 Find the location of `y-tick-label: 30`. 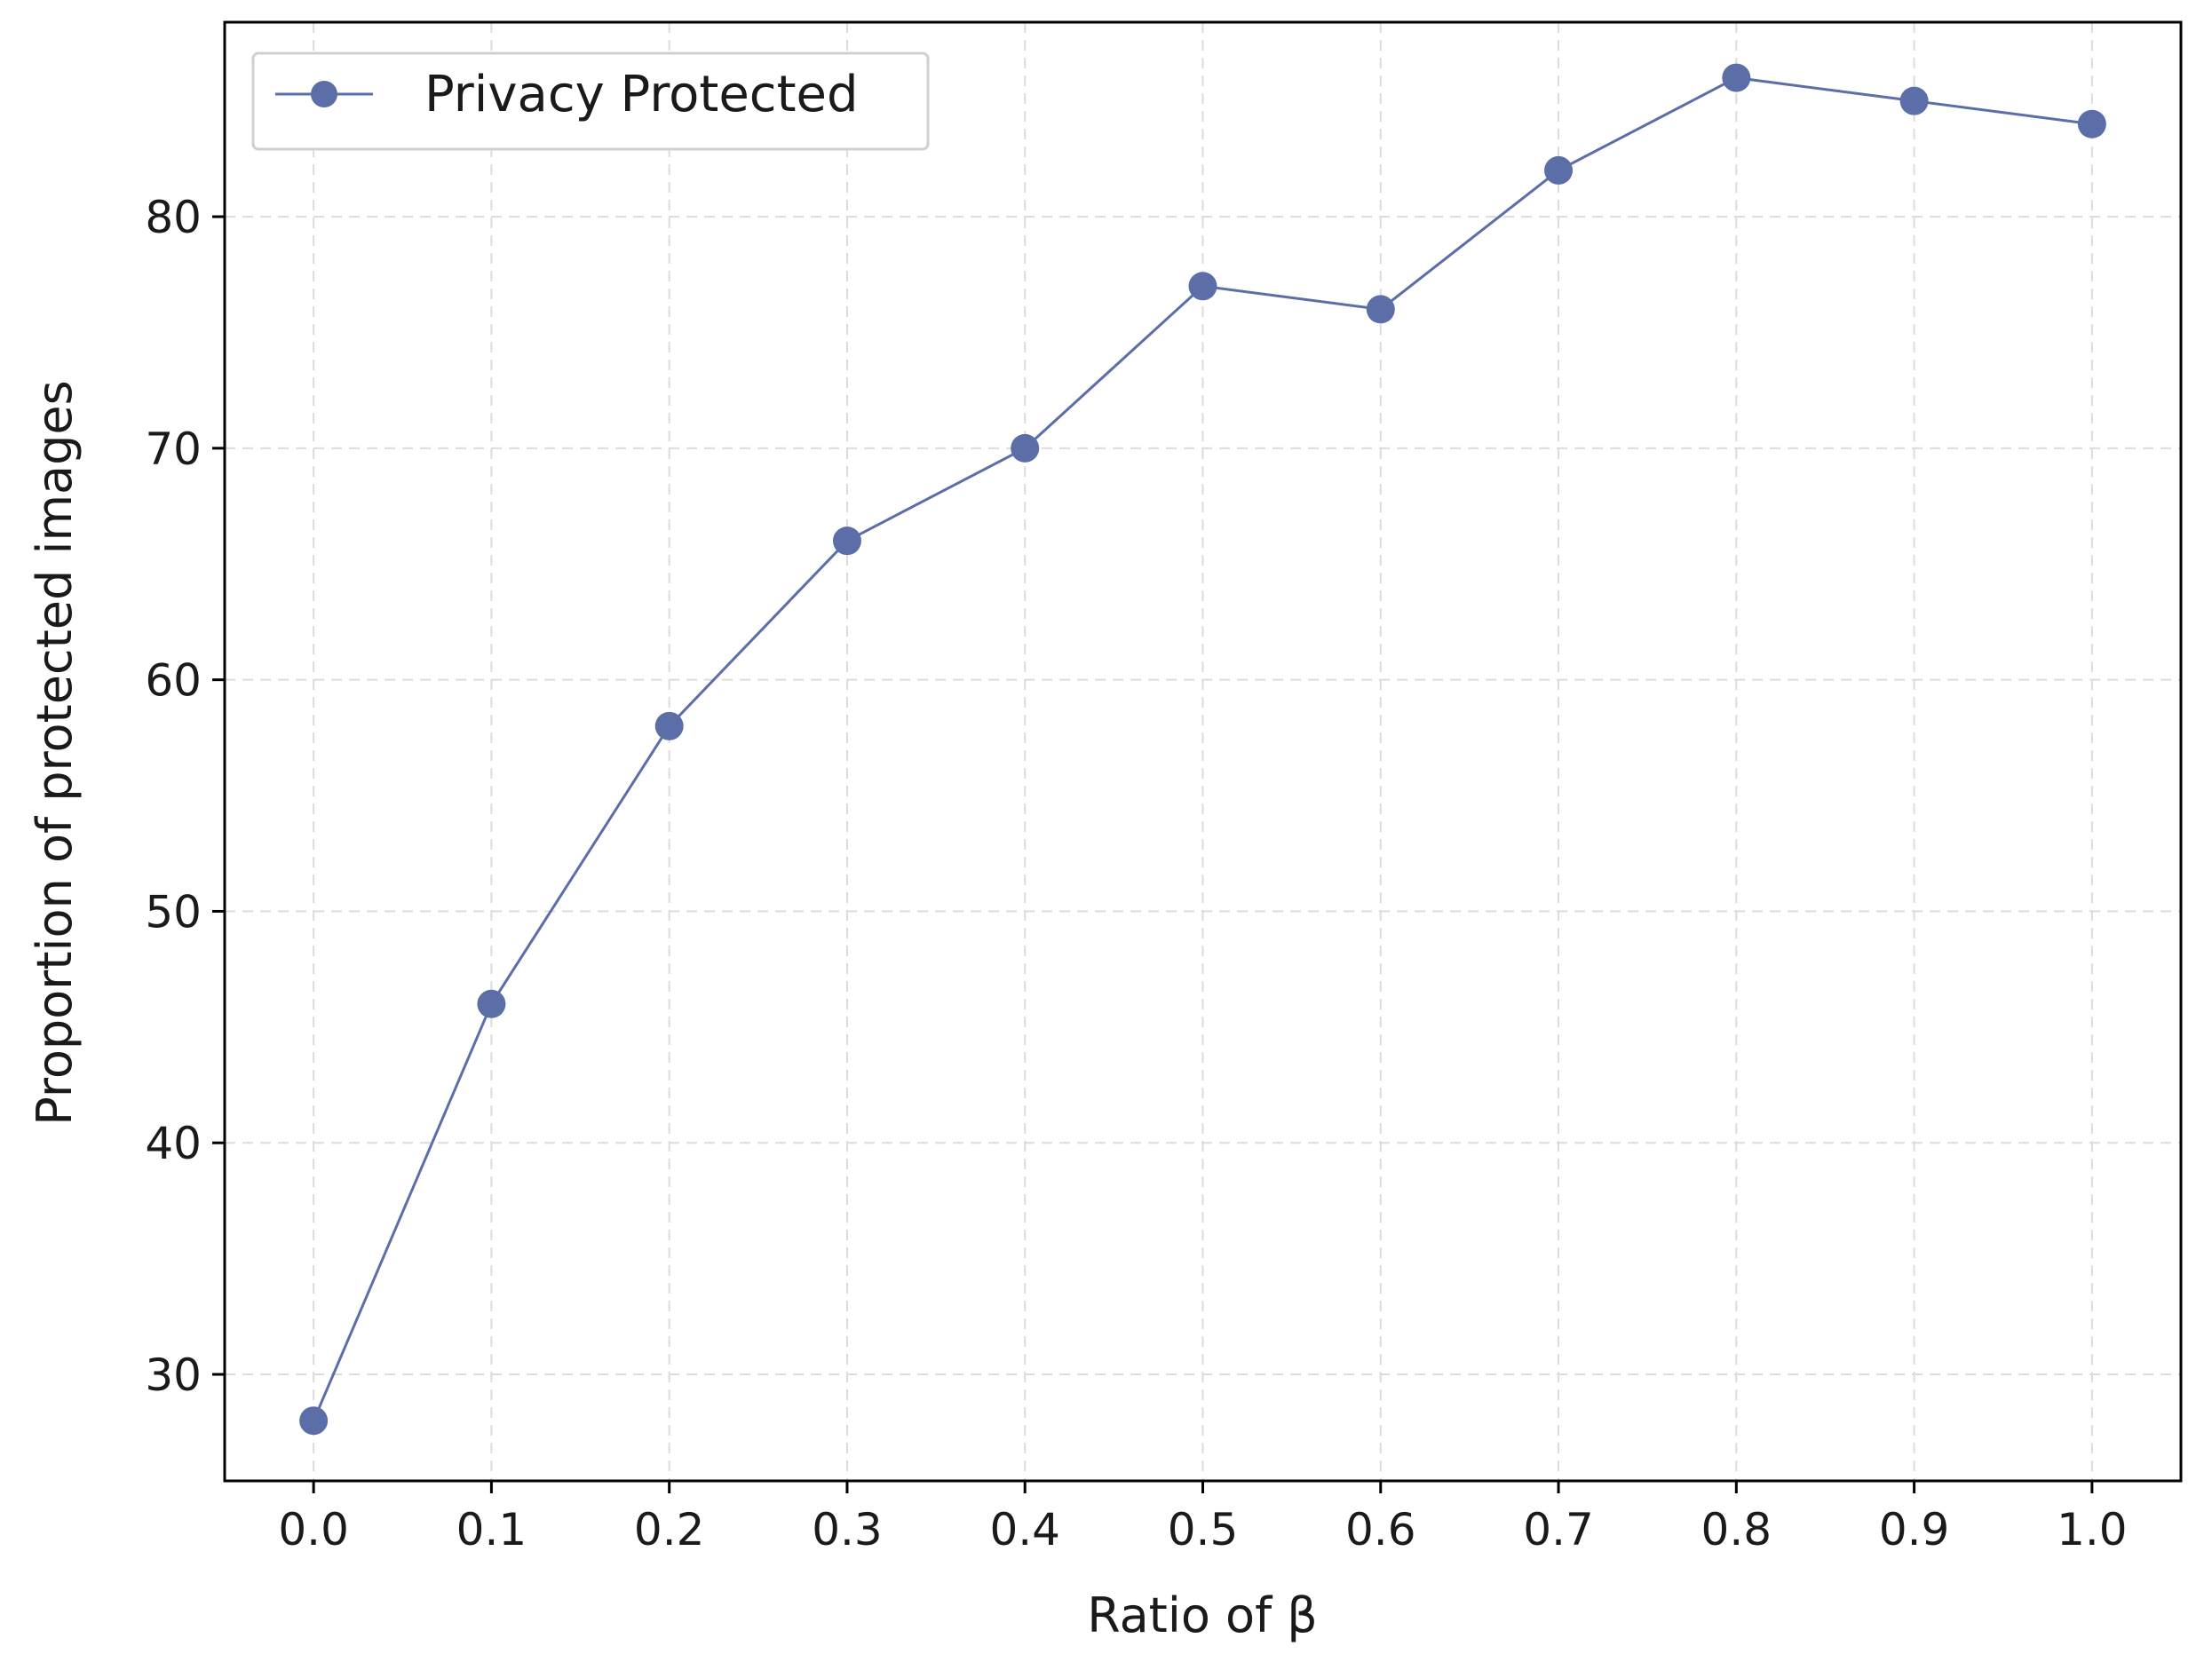

y-tick-label: 30 is located at coordinates (173, 1375).